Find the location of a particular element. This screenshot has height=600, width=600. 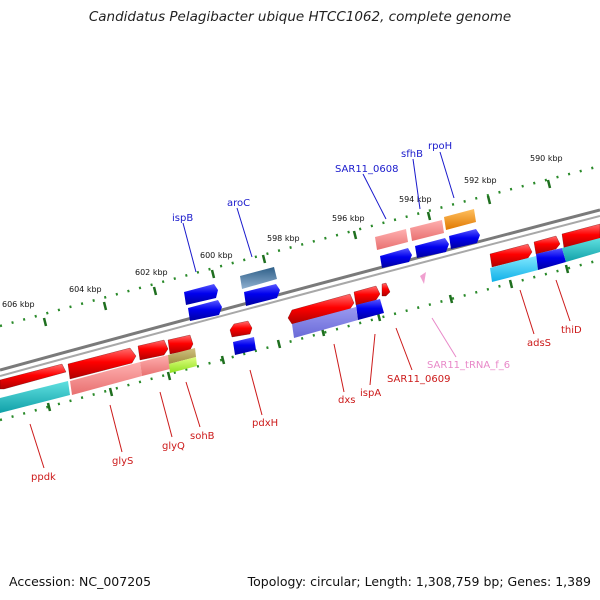

gene-label-ispB: ispB is located at coordinates (182, 218).